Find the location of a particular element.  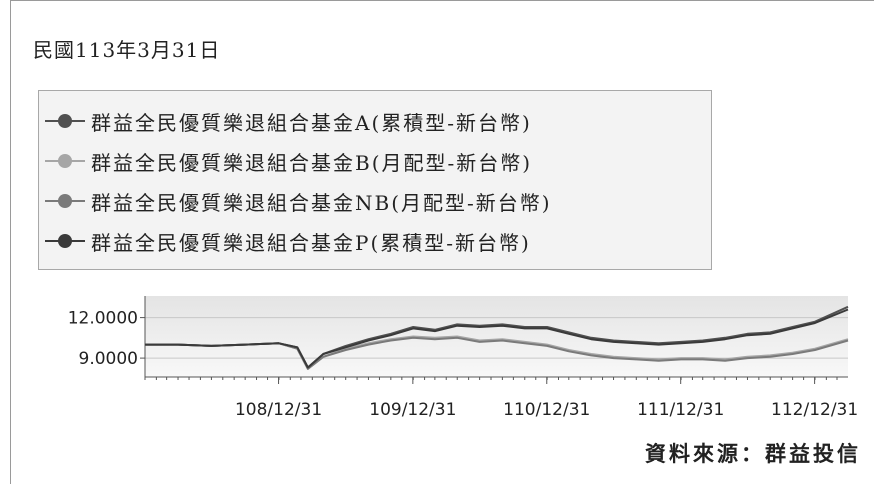

x-tick-label-3: 111/12/31 is located at coordinates (680, 410).